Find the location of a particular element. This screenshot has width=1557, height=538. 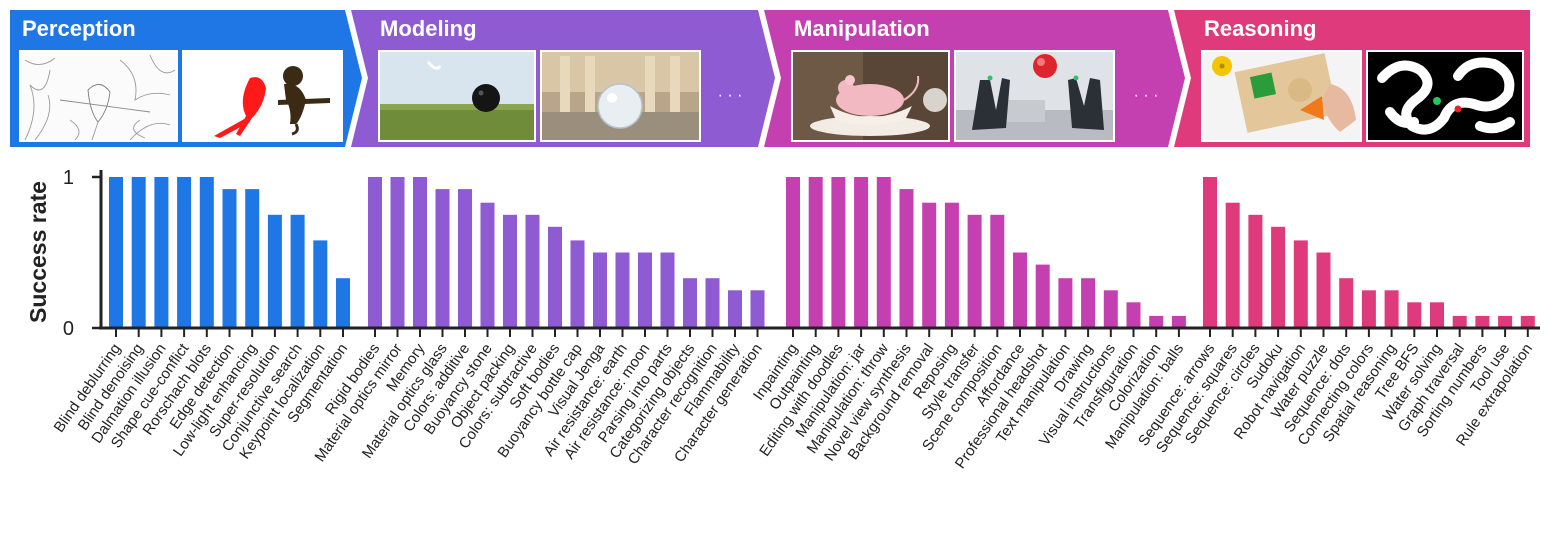

more-ellipsis-manipulation: · · · is located at coordinates (1146, 95).